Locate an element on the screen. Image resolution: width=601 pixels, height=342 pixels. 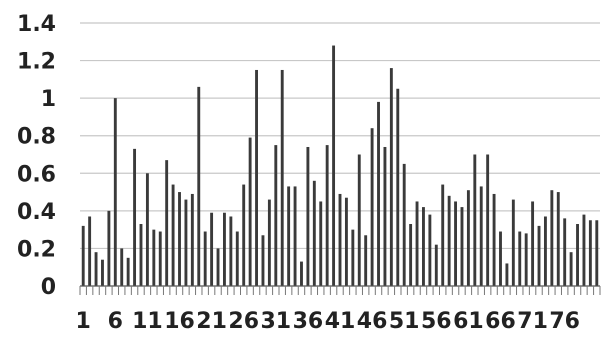
x-axis is located at coordinates (340, 290).